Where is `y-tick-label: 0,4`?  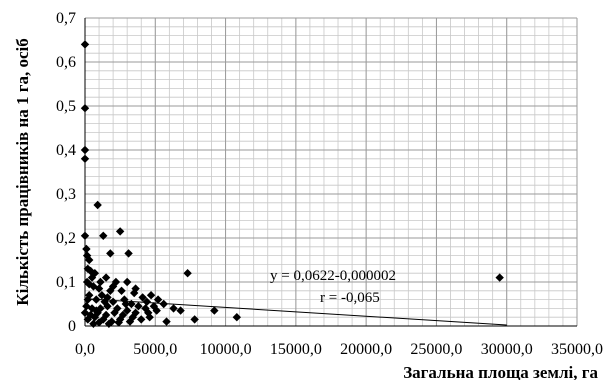 y-tick-label: 0,4 is located at coordinates (66, 150).